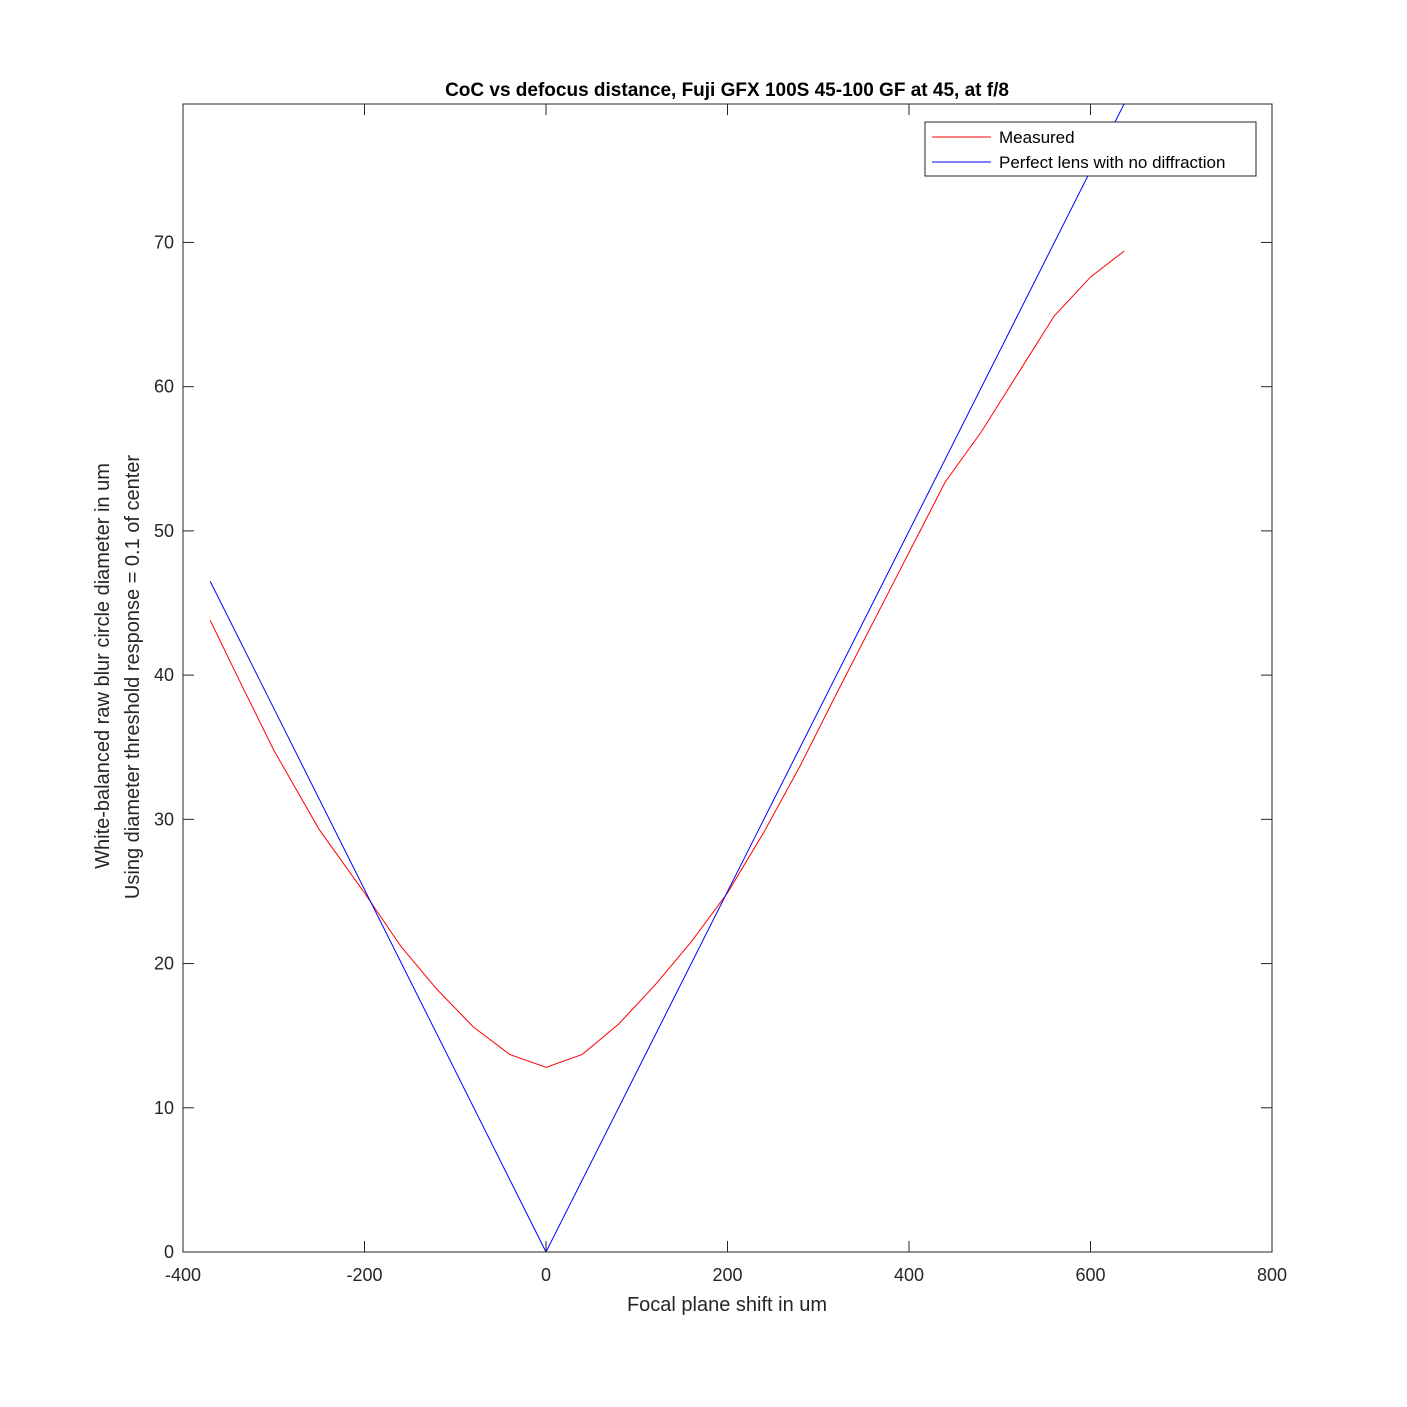 This screenshot has width=1407, height=1407. I want to click on x-tick-label: 200, so click(727, 1275).